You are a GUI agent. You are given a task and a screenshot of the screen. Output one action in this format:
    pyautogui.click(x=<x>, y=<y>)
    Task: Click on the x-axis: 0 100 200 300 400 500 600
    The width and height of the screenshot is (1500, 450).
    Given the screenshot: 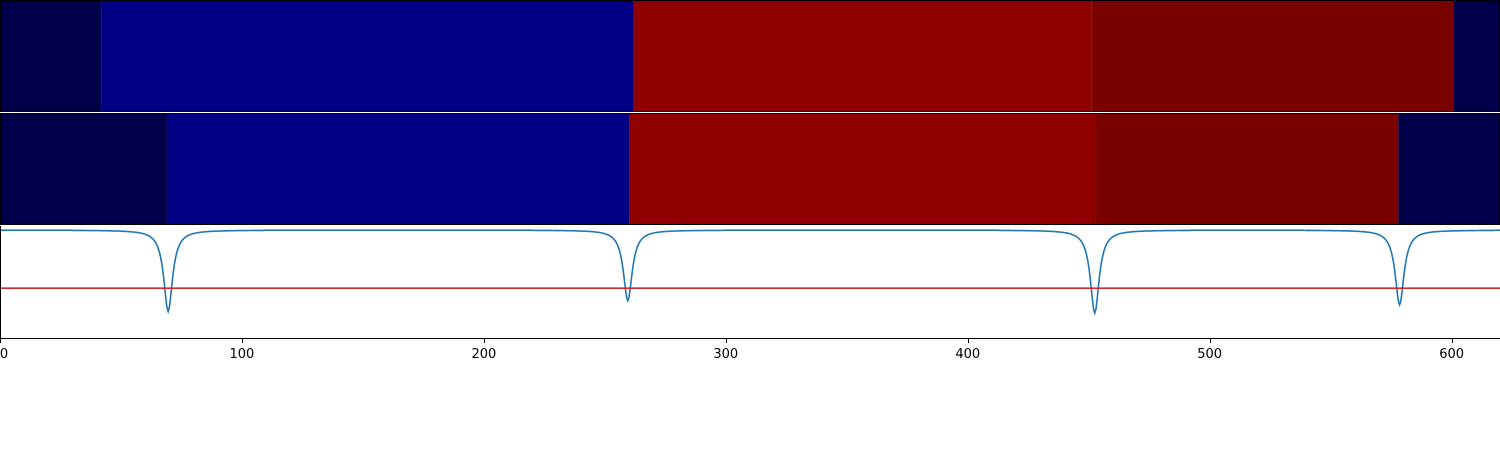 What is the action you would take?
    pyautogui.click(x=732, y=350)
    